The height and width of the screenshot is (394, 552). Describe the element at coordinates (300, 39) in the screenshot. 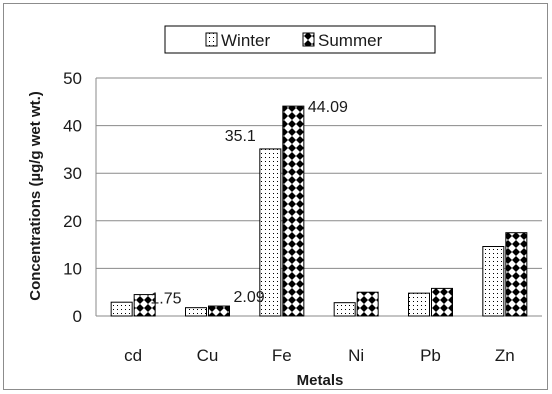

I see `legend: Winter Summer` at that location.